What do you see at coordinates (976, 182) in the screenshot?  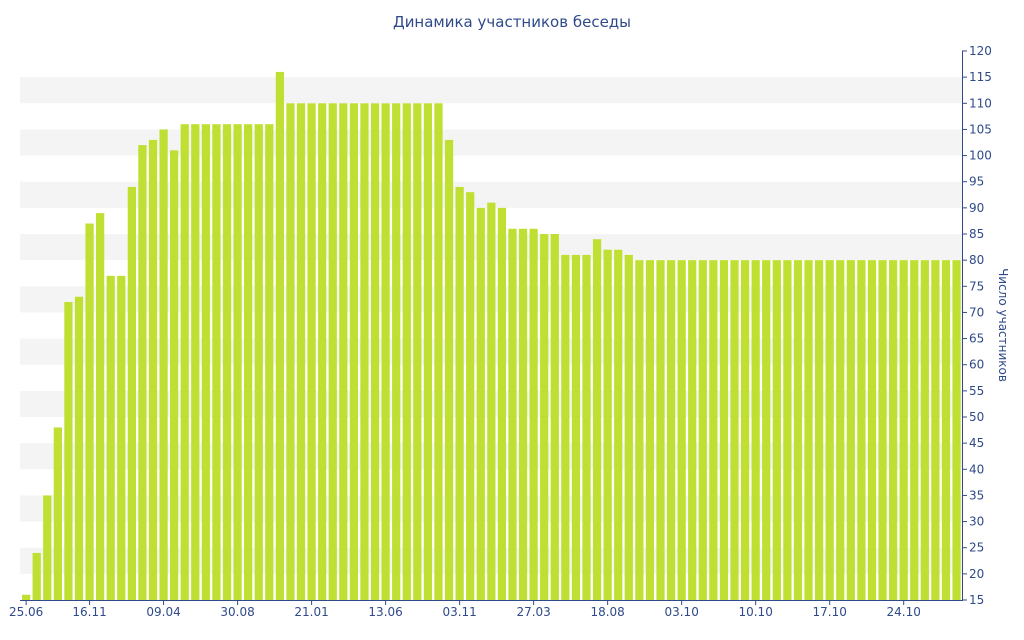 I see `y-tick-label: 95` at bounding box center [976, 182].